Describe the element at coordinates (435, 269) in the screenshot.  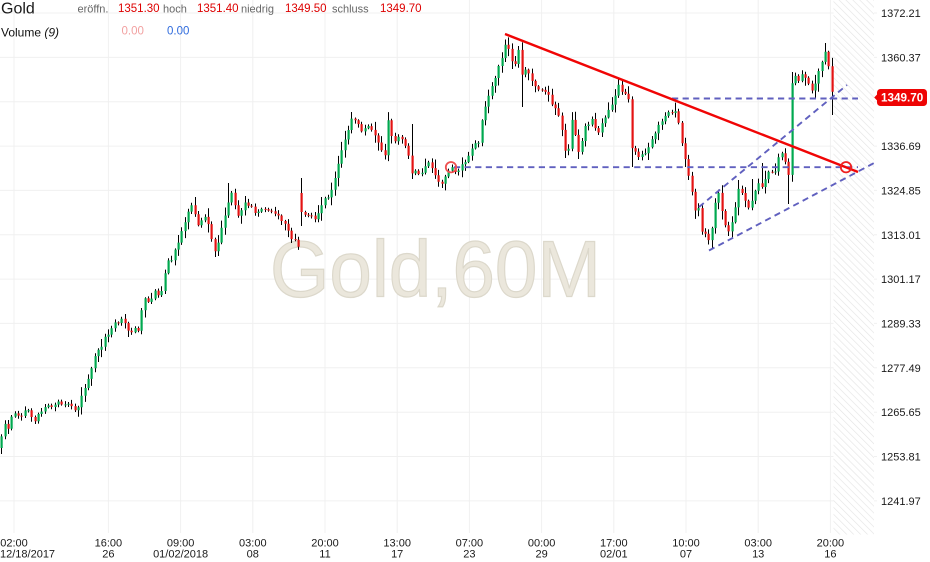
I see `svg-text: Gold,60M` at that location.